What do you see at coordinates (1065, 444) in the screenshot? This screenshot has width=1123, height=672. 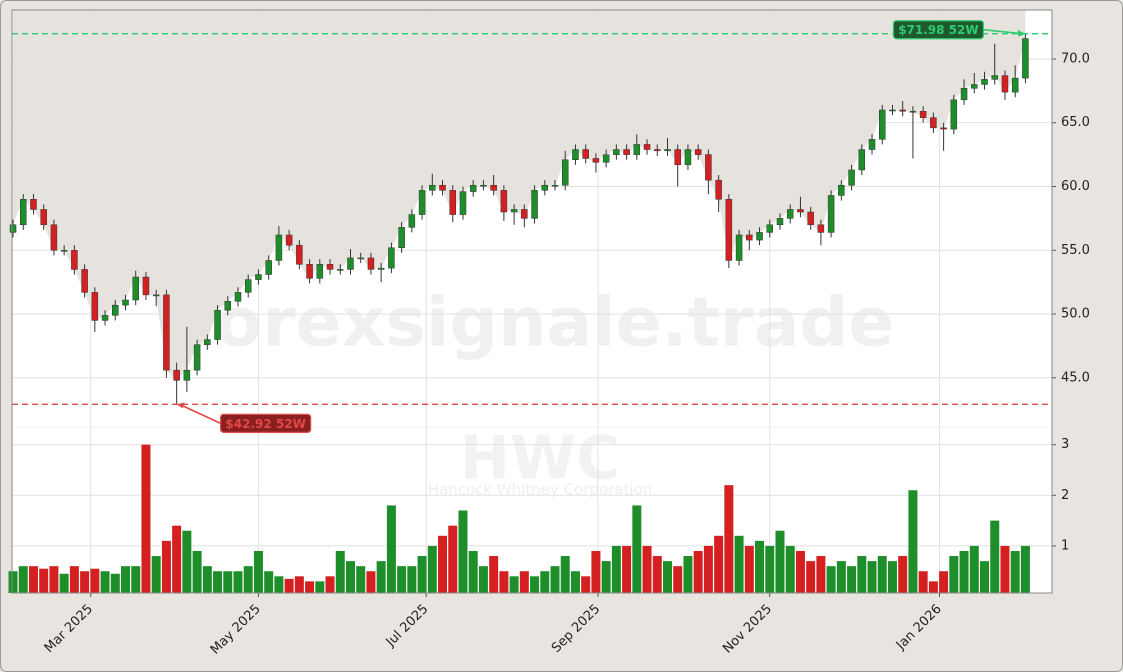 I see `volume-tick-label: 3` at bounding box center [1065, 444].